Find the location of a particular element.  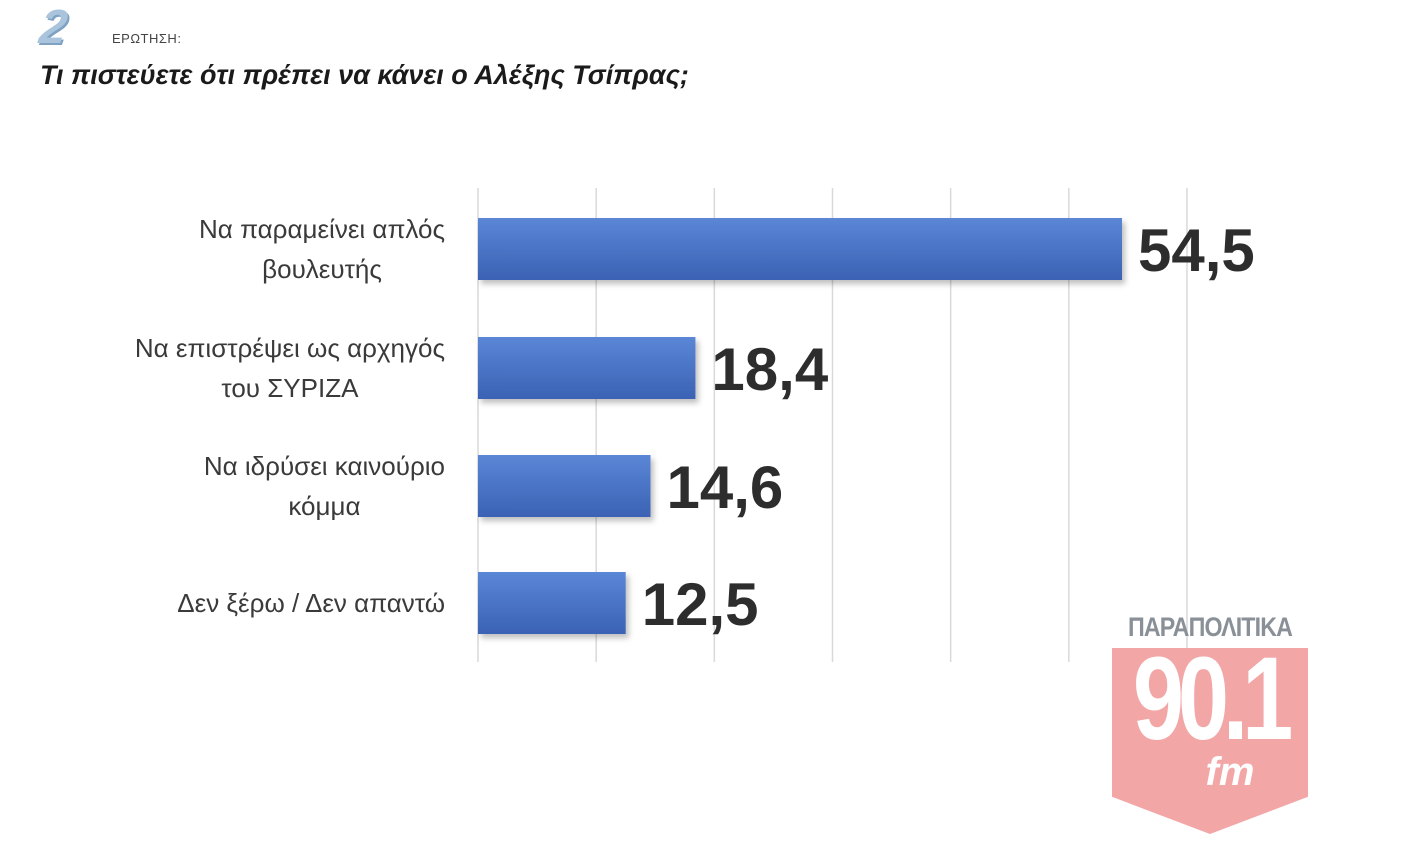

data-label: 18,4 is located at coordinates (769, 369).